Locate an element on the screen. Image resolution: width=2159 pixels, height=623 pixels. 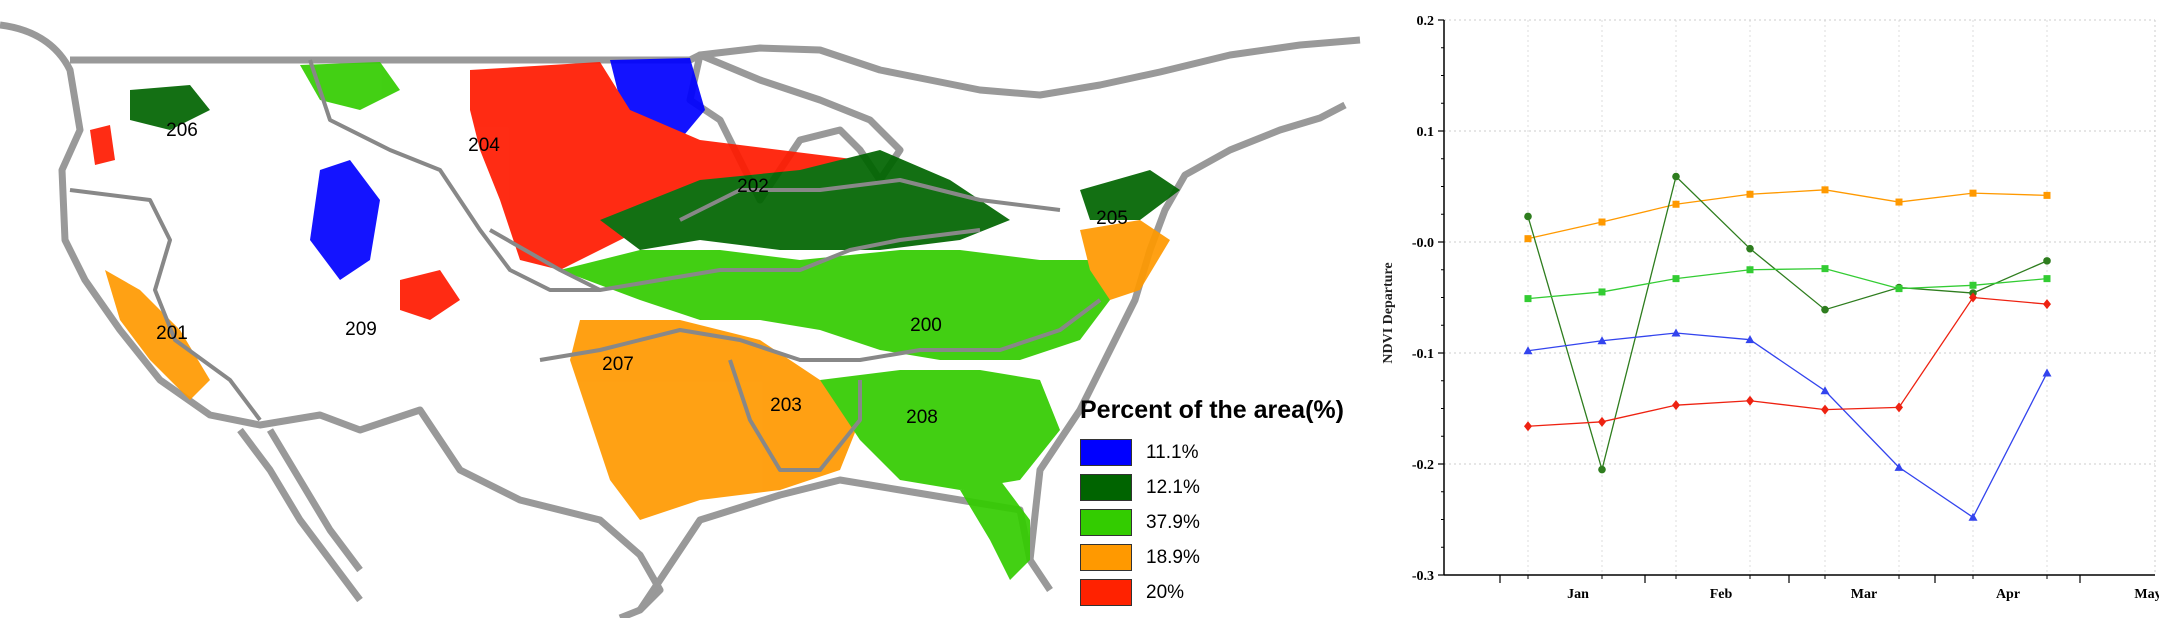
patch-darkgreen-east is located at coordinates (1130, 195).